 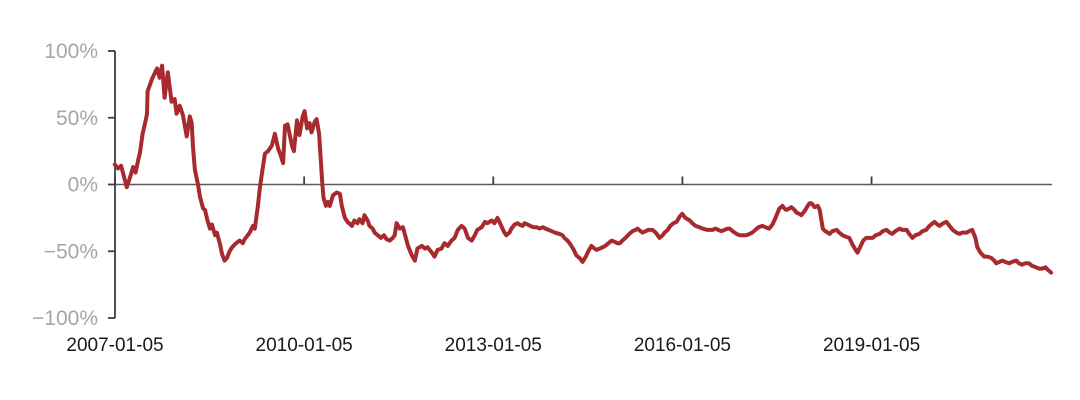 What do you see at coordinates (682, 345) in the screenshot?
I see `x-axis-tick-label: 2016-01-05` at bounding box center [682, 345].